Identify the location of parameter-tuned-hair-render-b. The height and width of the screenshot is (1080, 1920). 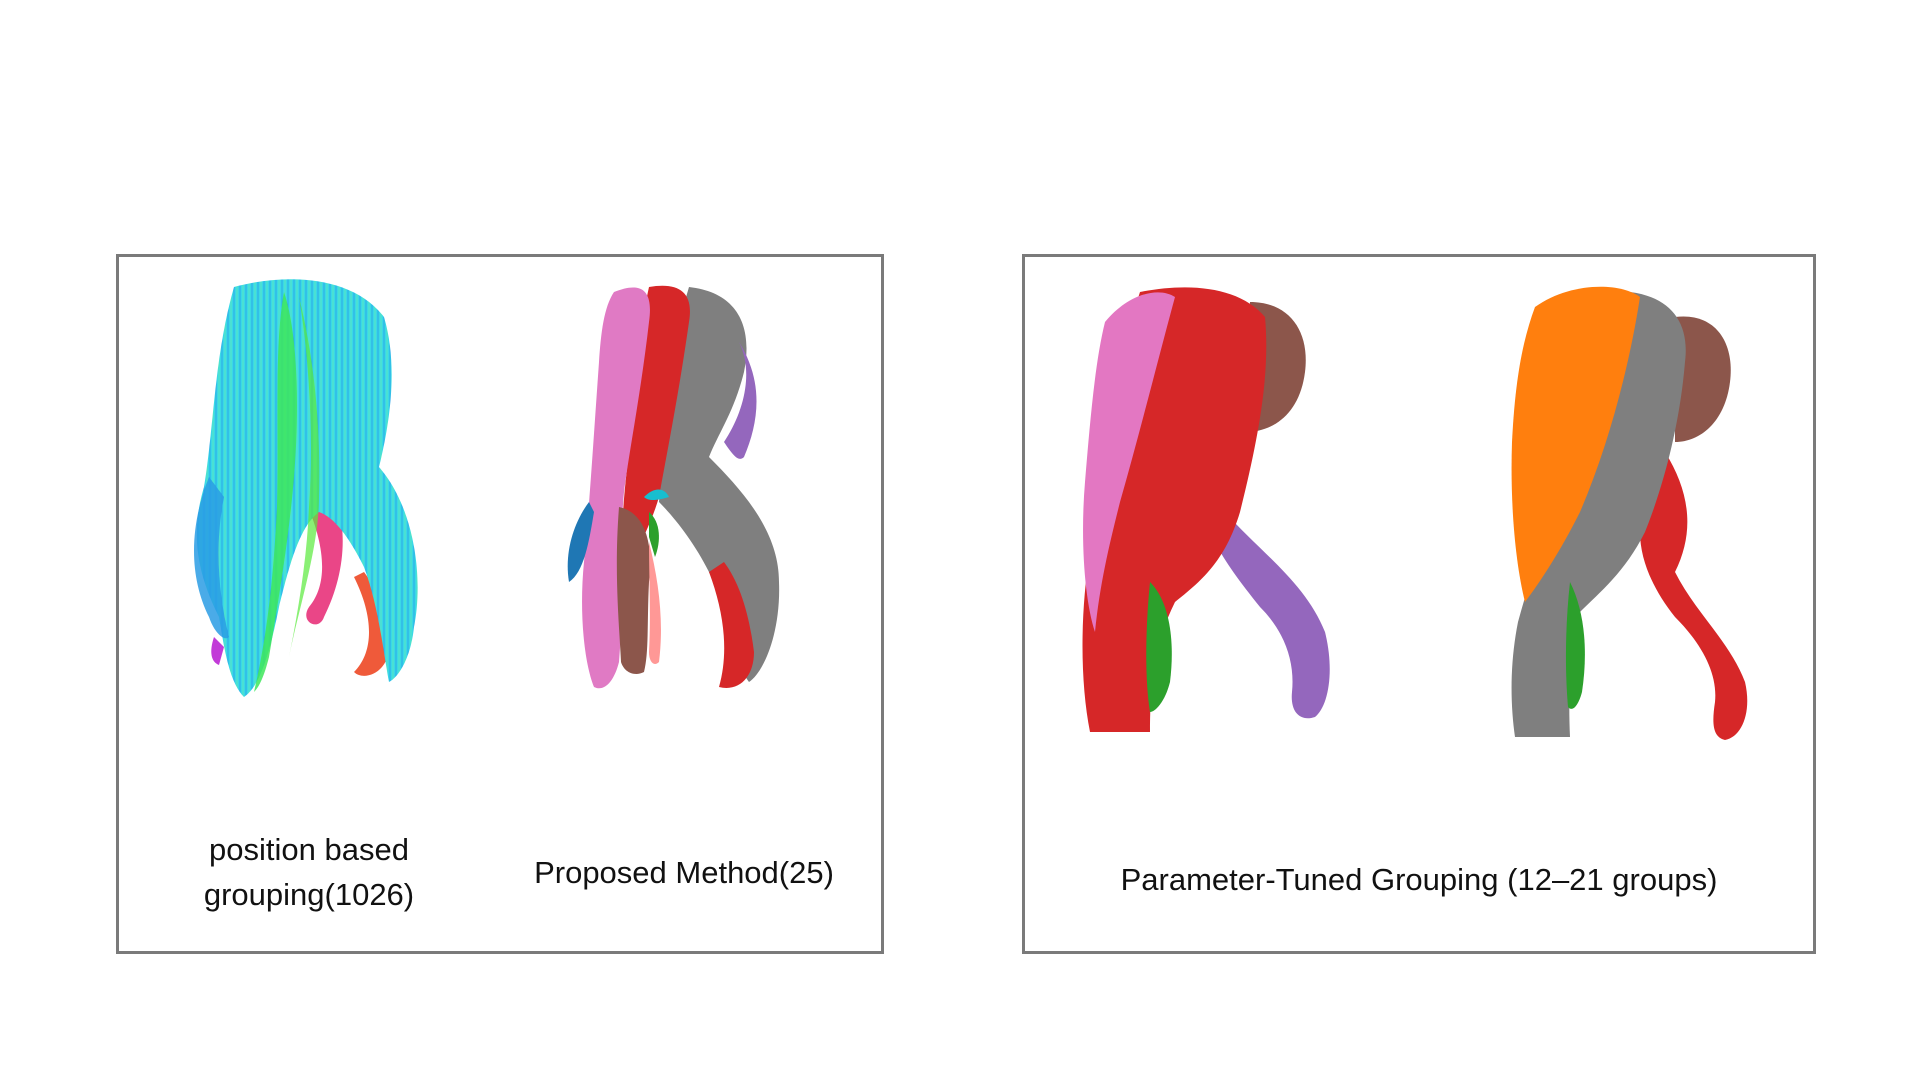
(1629, 513).